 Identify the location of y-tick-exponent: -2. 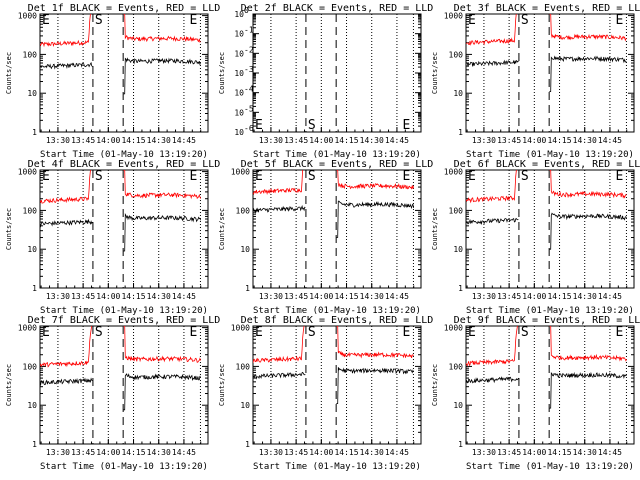
(249, 49).